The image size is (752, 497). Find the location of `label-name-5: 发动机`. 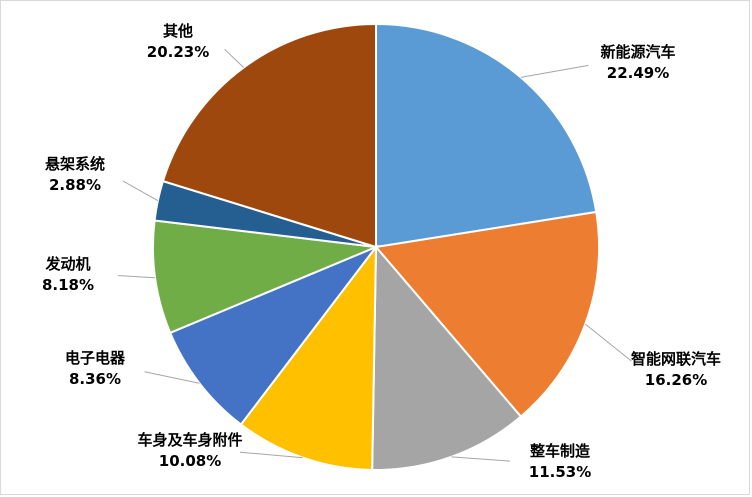

label-name-5: 发动机 is located at coordinates (68, 264).